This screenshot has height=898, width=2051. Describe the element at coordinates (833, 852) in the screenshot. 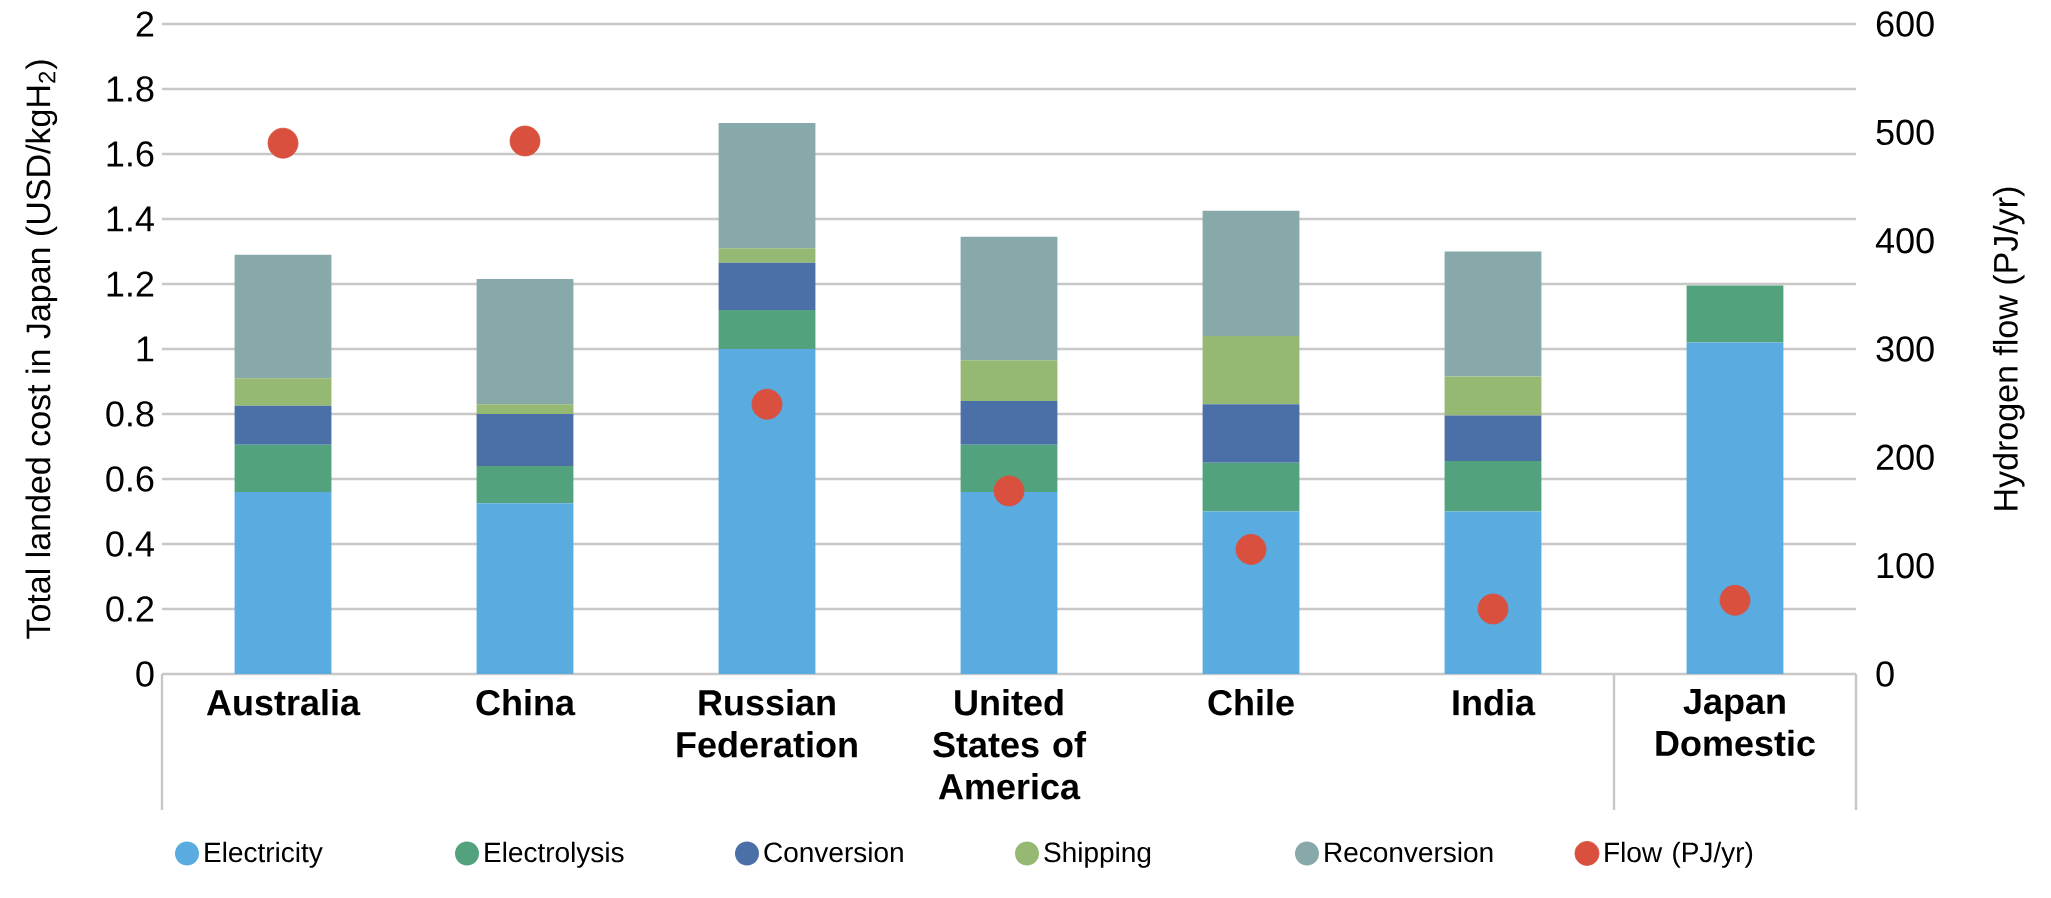

I see `legend-label: Conversion` at that location.